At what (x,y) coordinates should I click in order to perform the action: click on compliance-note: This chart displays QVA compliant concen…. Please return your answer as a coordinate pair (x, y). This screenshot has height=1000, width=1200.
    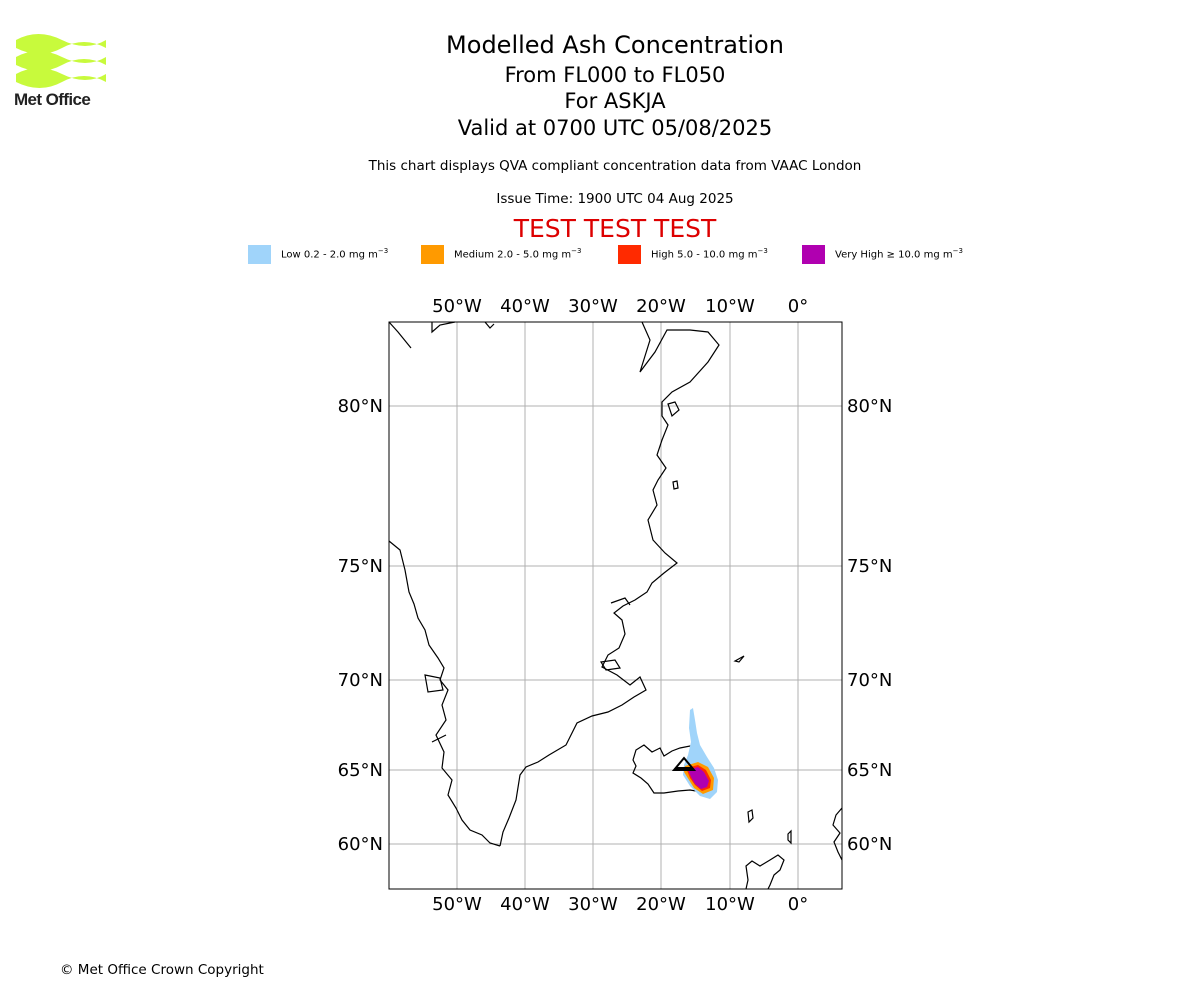
    Looking at the image, I should click on (615, 166).